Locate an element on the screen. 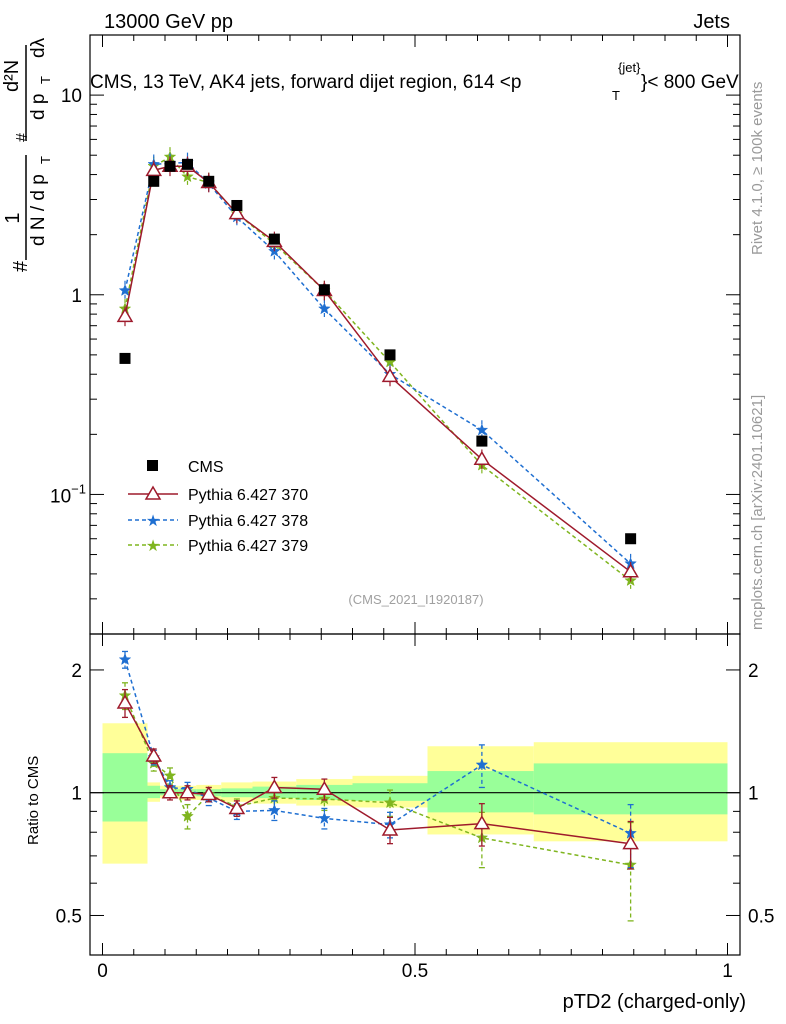 The image size is (786, 1024). ratio-ytick-label-right: 2 is located at coordinates (753, 671).